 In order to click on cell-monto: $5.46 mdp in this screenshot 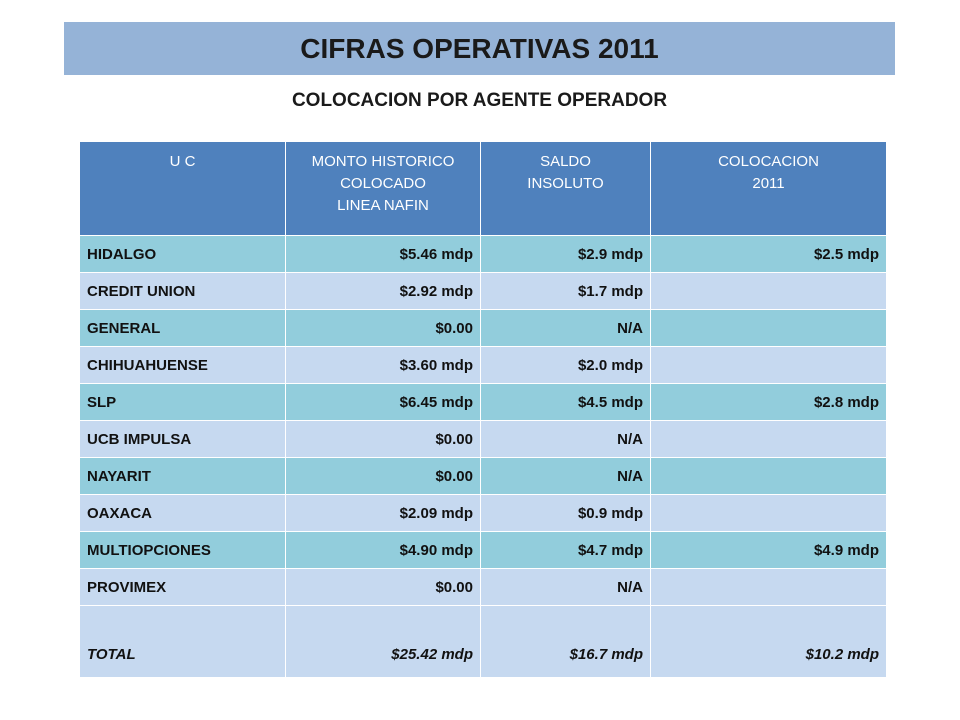, I will do `click(383, 254)`.